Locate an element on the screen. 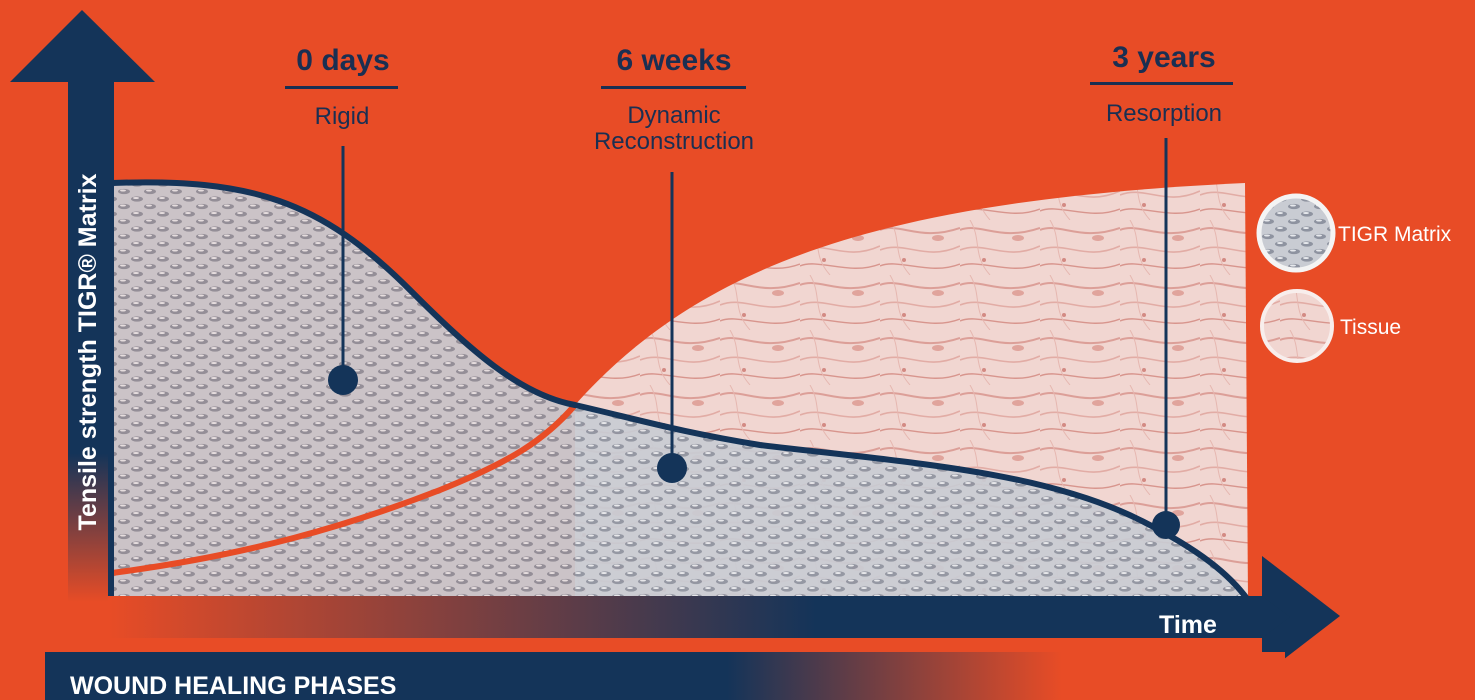 Image resolution: width=1475 pixels, height=700 pixels. x-axis-label: Time is located at coordinates (1188, 625).